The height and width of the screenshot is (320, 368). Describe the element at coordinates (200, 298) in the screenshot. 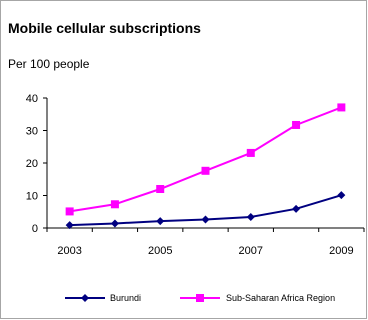

I see `legend-marker-sub-saharan-africa-region` at that location.